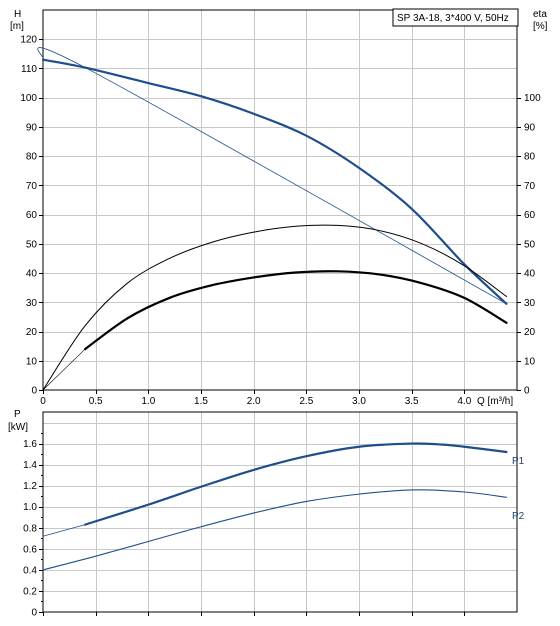 The image size is (560, 626). Describe the element at coordinates (32, 274) in the screenshot. I see `y-left-tick-label: 40` at that location.